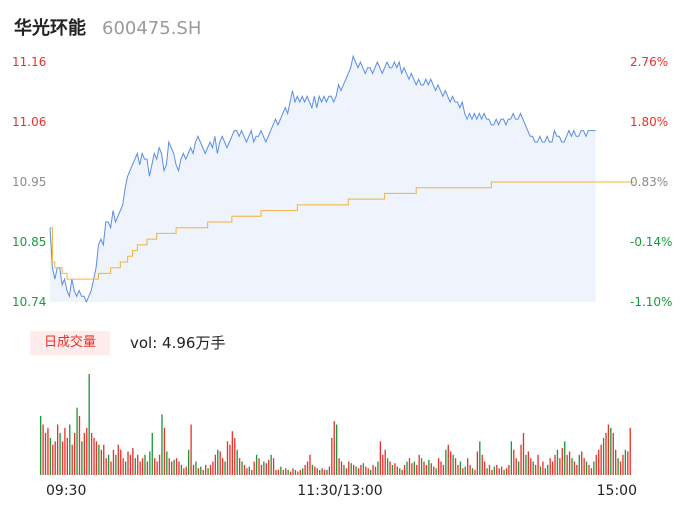 This screenshot has height=524, width=686. What do you see at coordinates (66, 491) in the screenshot?
I see `time-tick-label: 09:30` at bounding box center [66, 491].